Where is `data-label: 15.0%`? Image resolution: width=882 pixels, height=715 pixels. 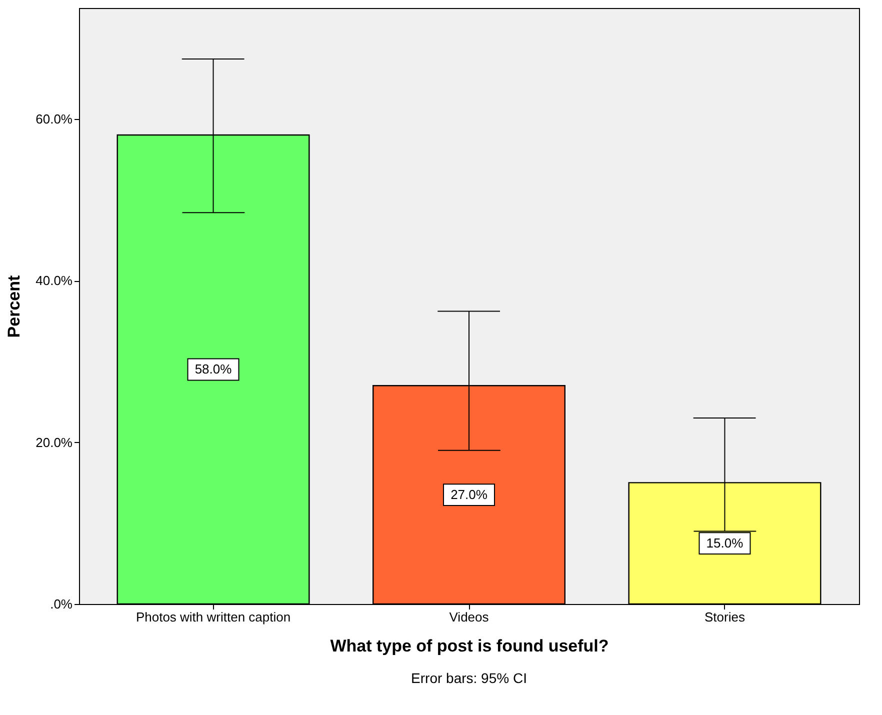 data-label: 15.0% is located at coordinates (725, 542).